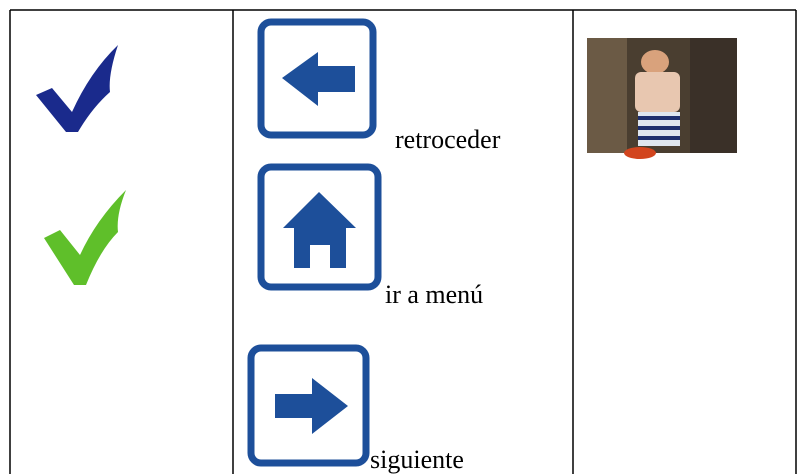 The height and width of the screenshot is (474, 807). Describe the element at coordinates (77, 88) in the screenshot. I see `blue-check-icon` at that location.